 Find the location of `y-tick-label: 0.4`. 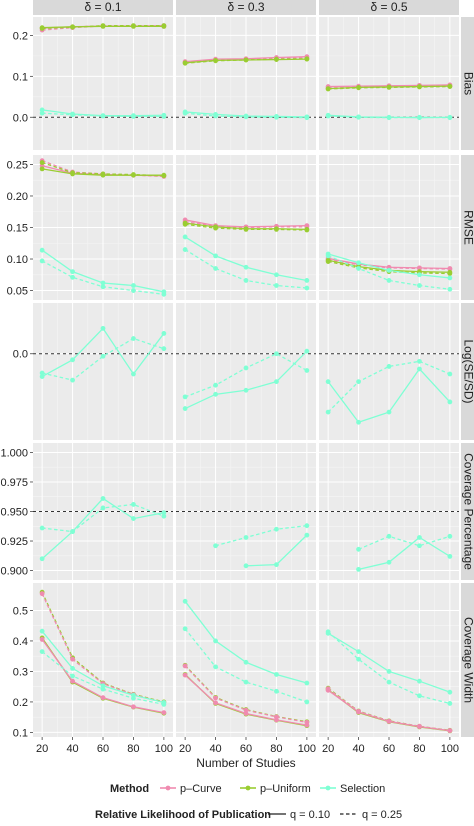

y-tick-label: 0.4 is located at coordinates (20, 642).